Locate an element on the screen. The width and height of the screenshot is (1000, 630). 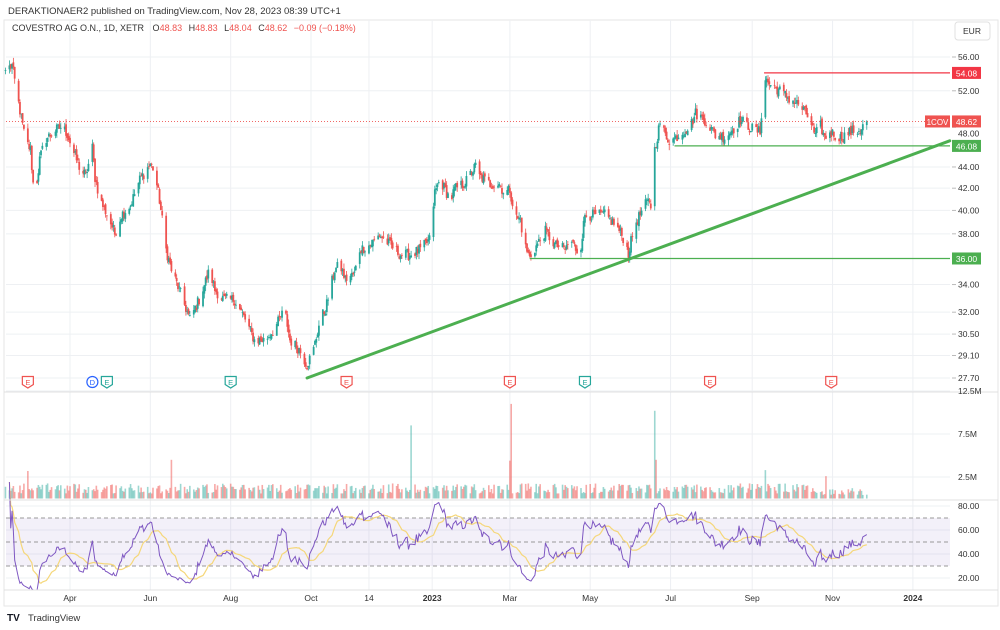
time-axis: Apr Jun Aug Oct 14 2023 Mar May Jul Sep Nov 2024 is located at coordinates (492, 598).